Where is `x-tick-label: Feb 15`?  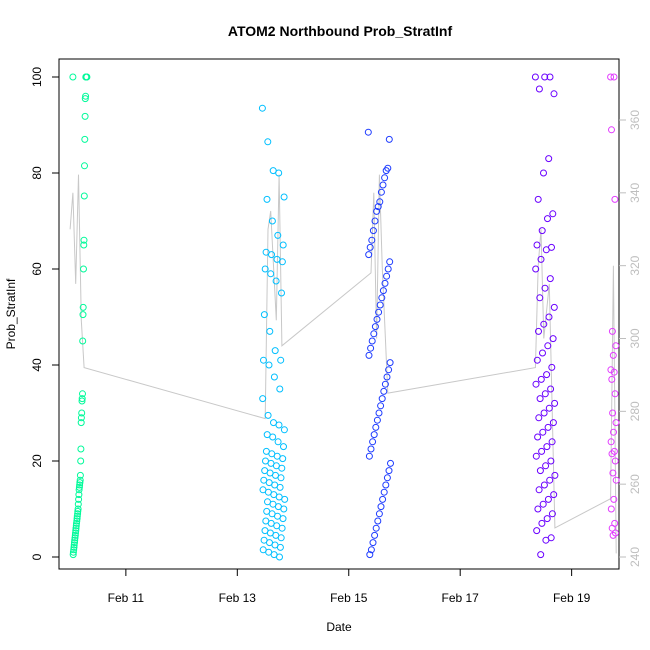 x-tick-label: Feb 15 is located at coordinates (349, 598).